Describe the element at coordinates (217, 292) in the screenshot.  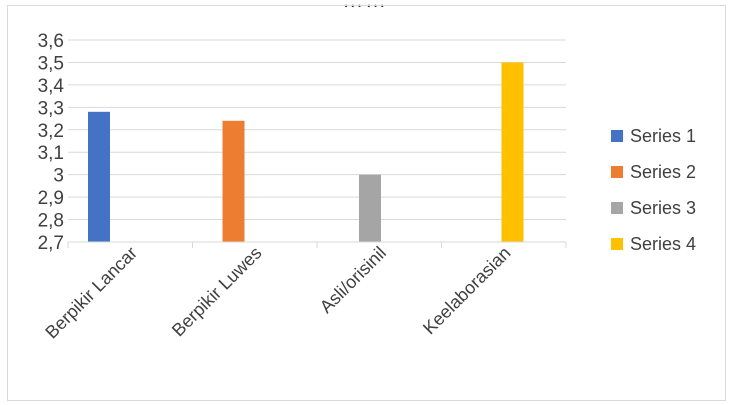
I see `category-label: Berpikir Luwes` at that location.